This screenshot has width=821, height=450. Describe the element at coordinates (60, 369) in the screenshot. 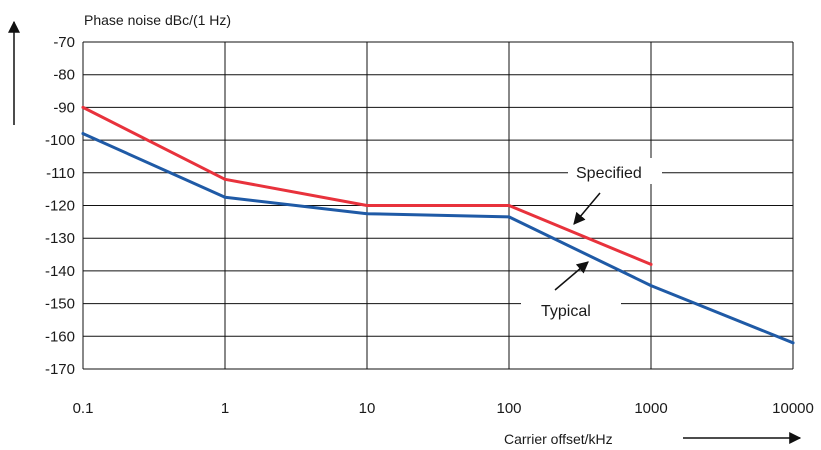

I see `y-tick-label: -170` at that location.